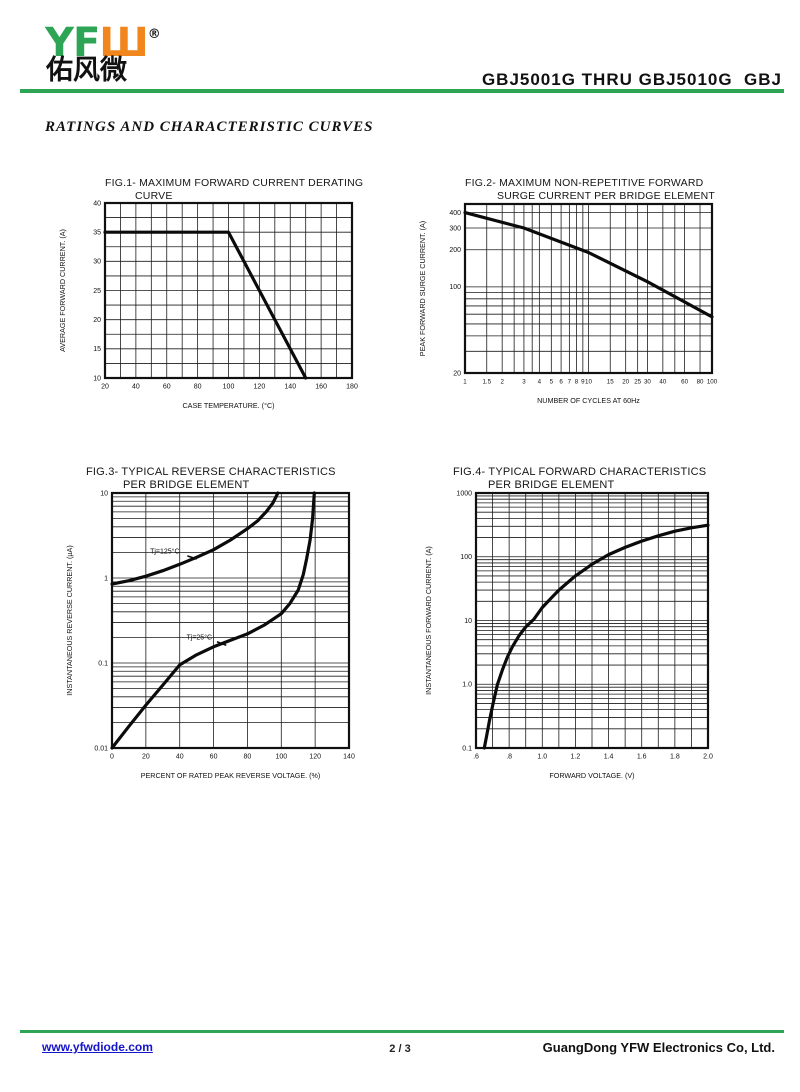 The width and height of the screenshot is (800, 1092). Describe the element at coordinates (62, 290) in the screenshot. I see `svg-text: AVERAGE FORWARD CURRENT. (A)` at that location.